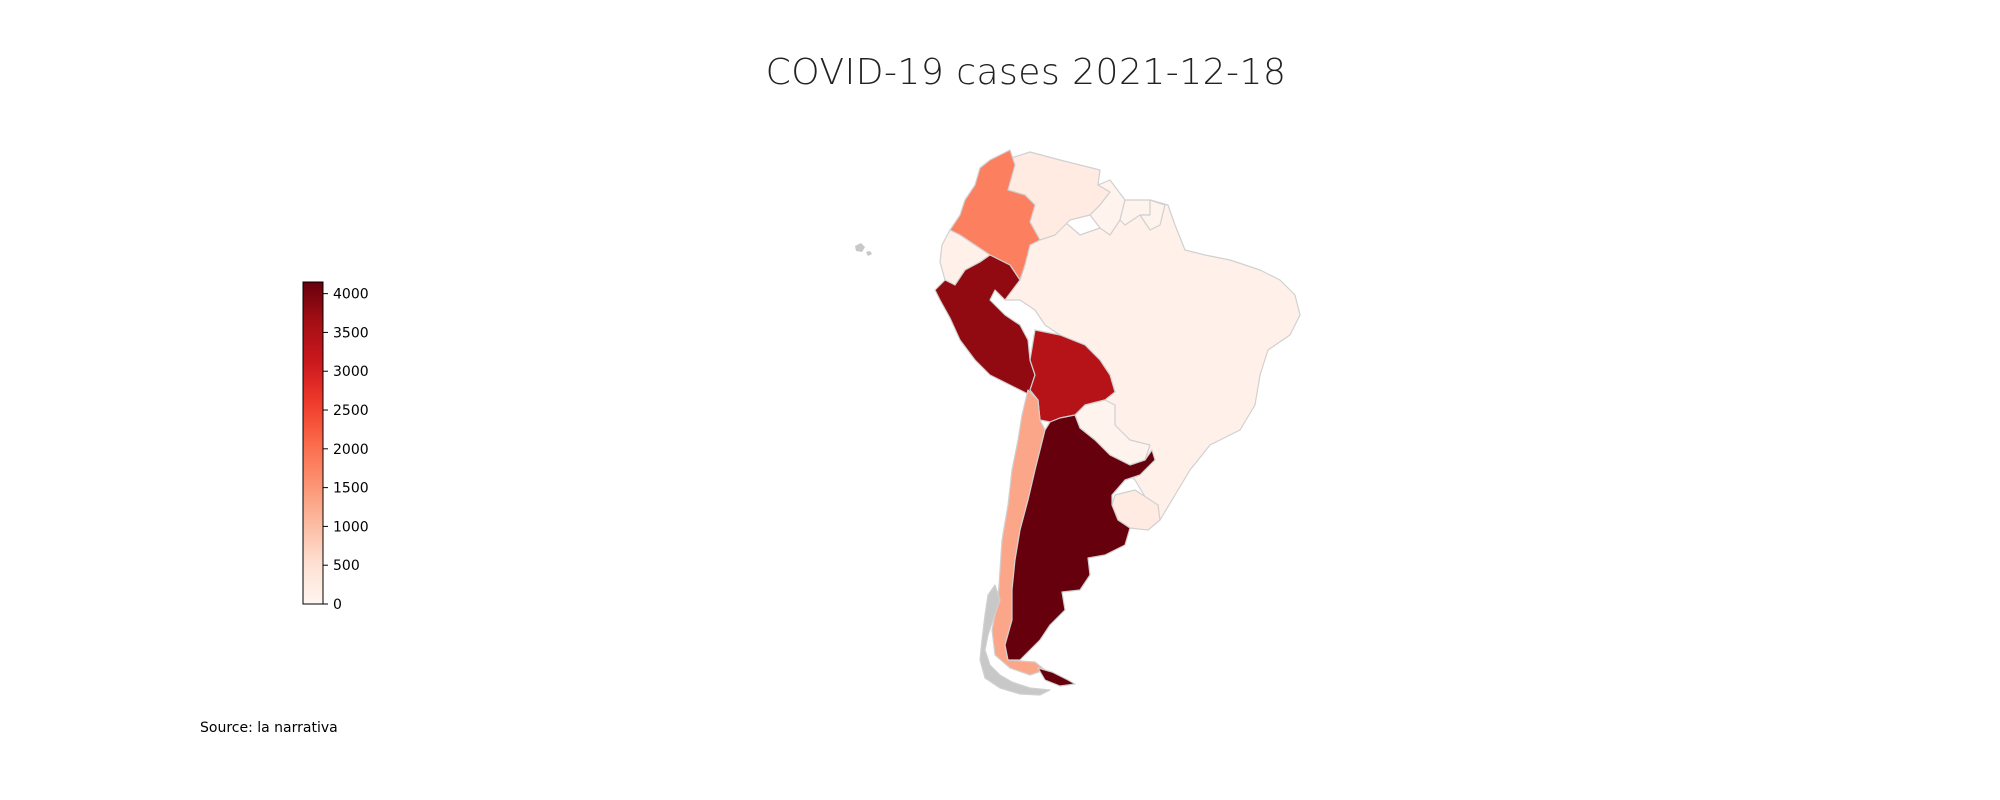  I want to click on galapagos-islands, so click(863, 249).